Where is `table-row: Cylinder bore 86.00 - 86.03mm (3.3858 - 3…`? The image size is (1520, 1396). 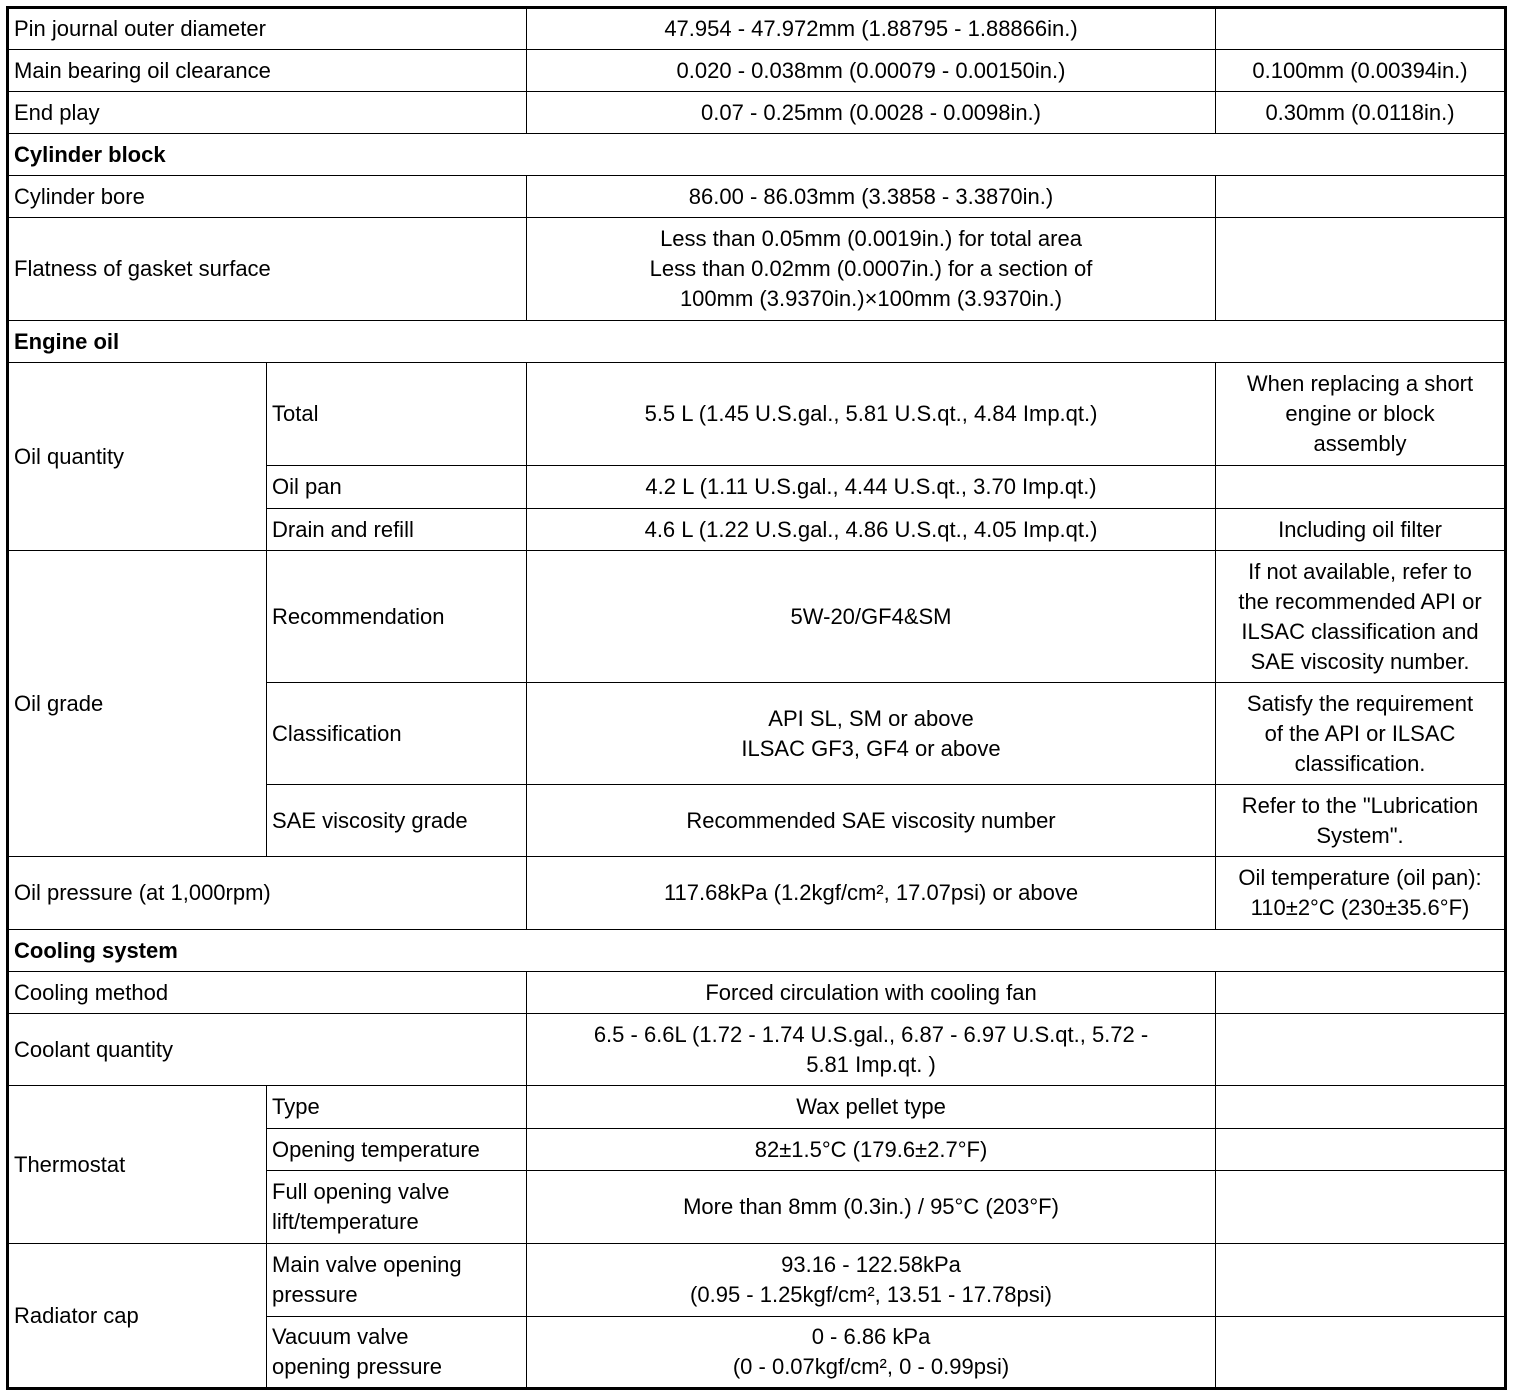 table-row: Cylinder bore 86.00 - 86.03mm (3.3858 - 3… is located at coordinates (756, 196).